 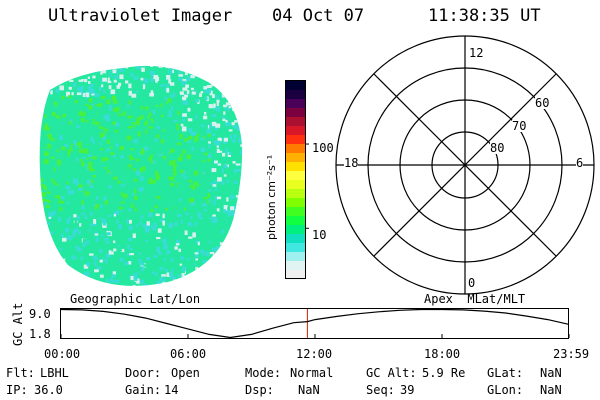 I want to click on timeline-right-label: Apex MLat/MLT, so click(x=475, y=299).